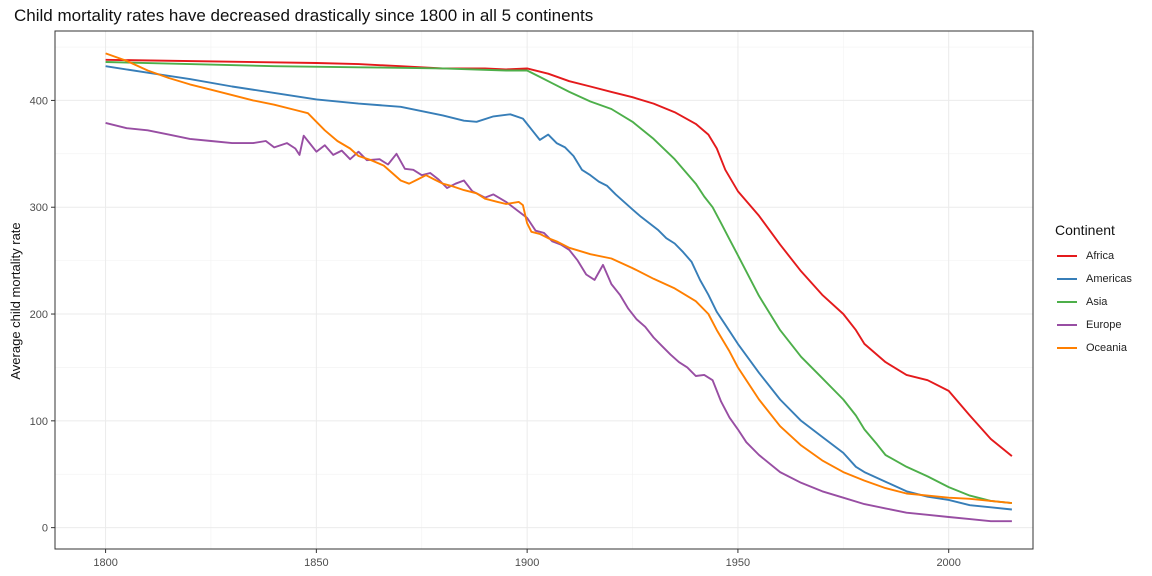  I want to click on legend-title: Continent, so click(1085, 230).